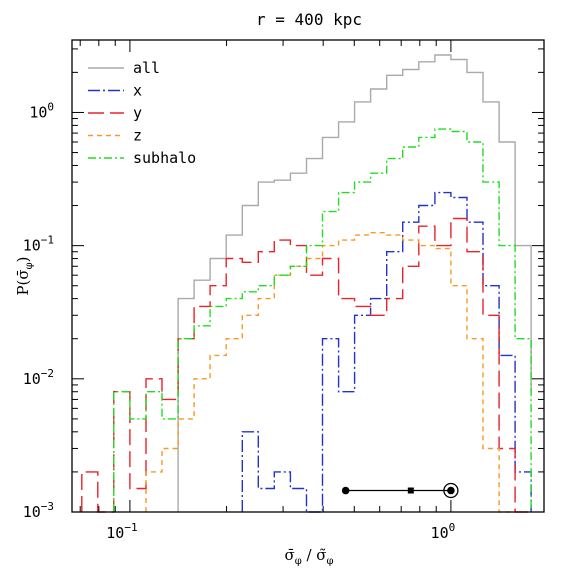  I want to click on y-axis-label: P(σ̄φ), so click(24, 275).